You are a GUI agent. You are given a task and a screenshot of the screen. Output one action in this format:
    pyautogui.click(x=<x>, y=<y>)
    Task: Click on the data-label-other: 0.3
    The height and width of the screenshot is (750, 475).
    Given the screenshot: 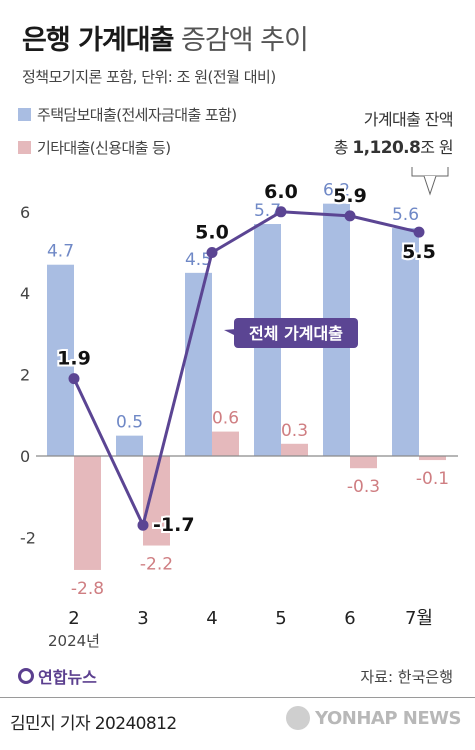 What is the action you would take?
    pyautogui.click(x=294, y=431)
    